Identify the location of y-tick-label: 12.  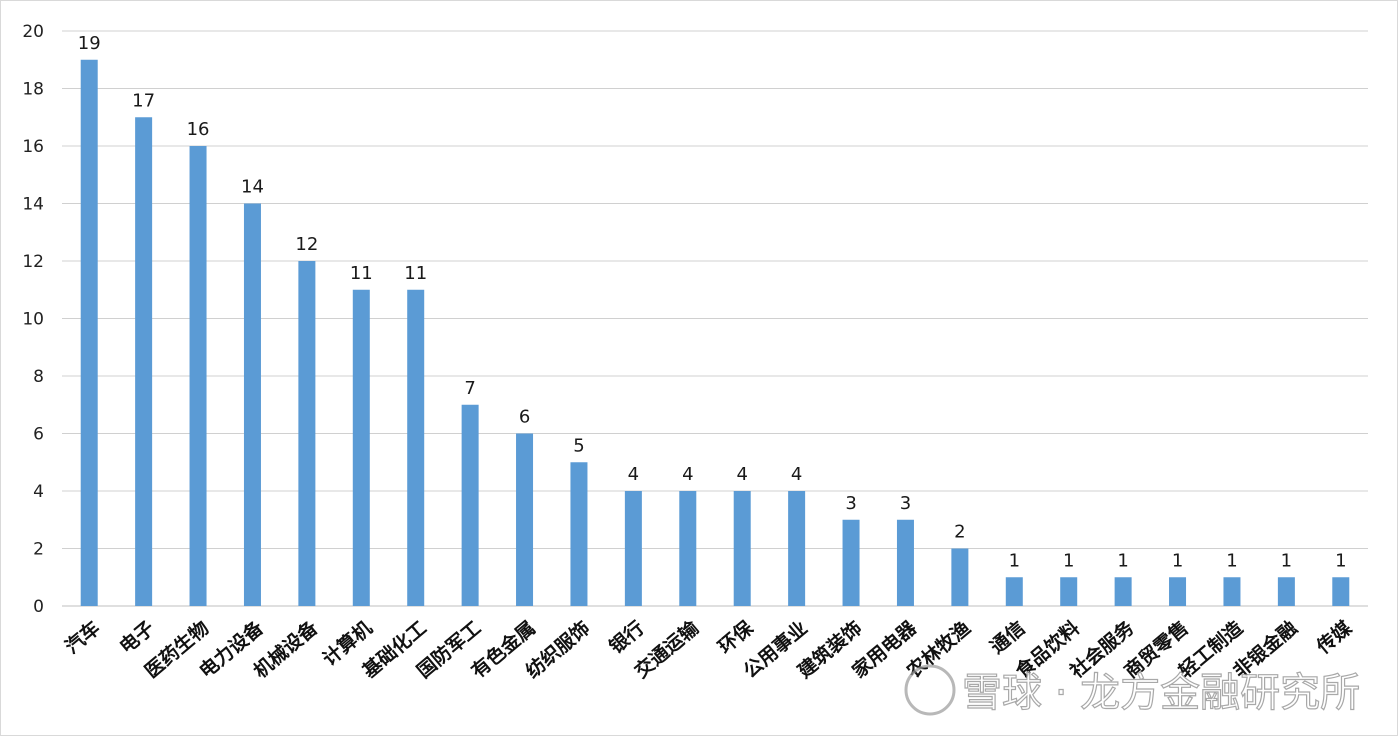
(33, 262).